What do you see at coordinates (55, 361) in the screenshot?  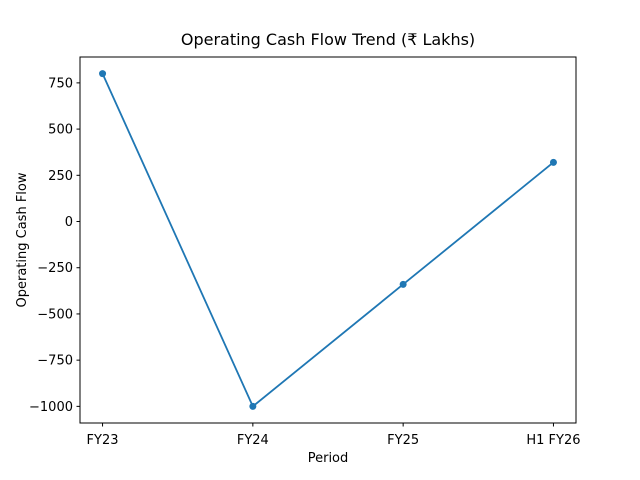 I see `y-tick-label: −750` at bounding box center [55, 361].